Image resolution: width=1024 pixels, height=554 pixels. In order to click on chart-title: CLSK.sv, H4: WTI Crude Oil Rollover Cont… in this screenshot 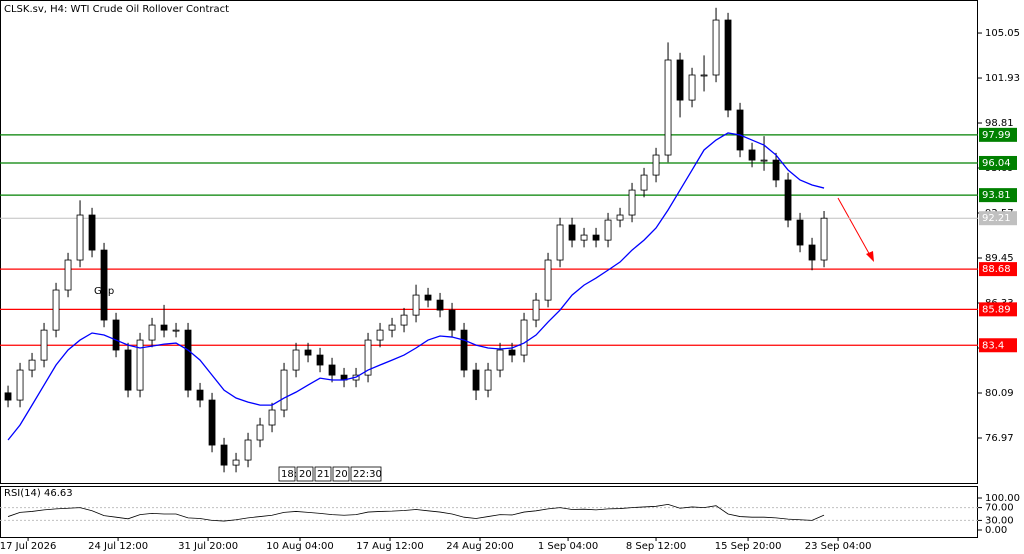, I will do `click(116, 9)`.